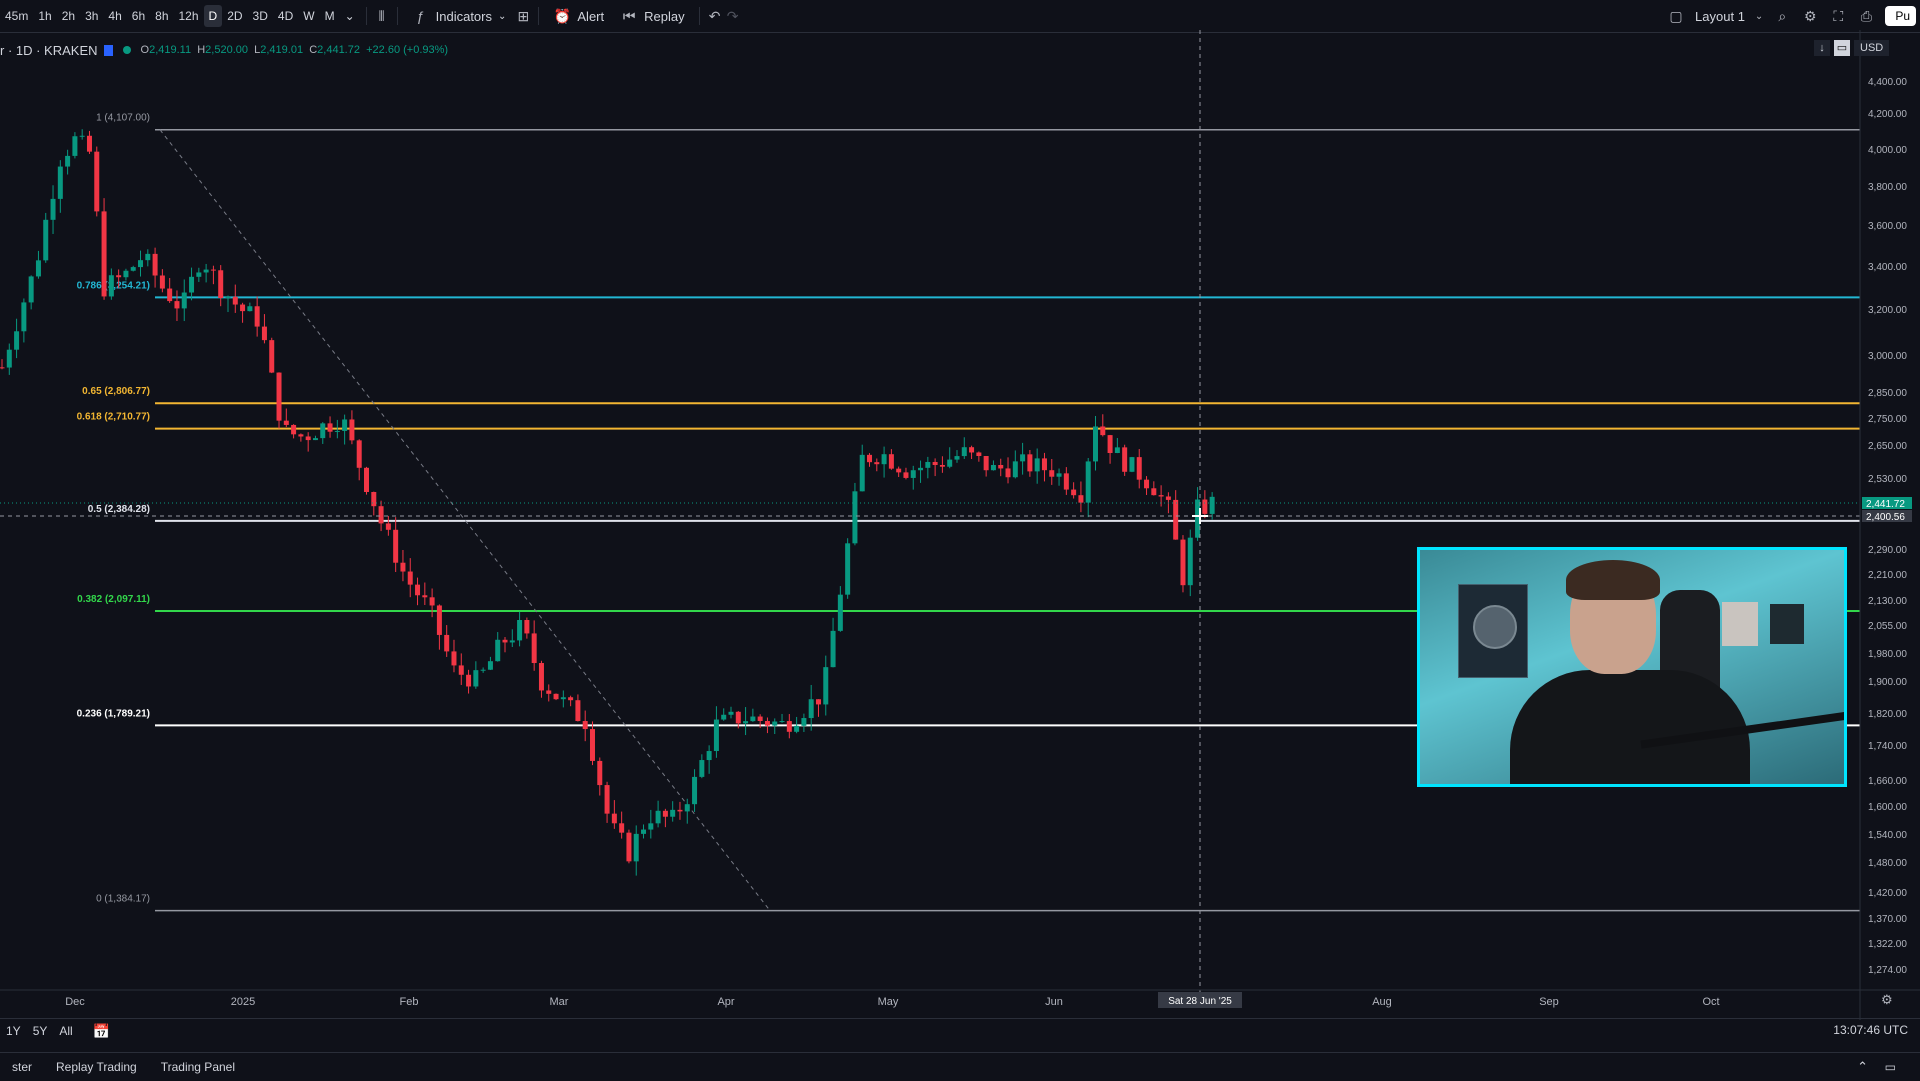  I want to click on quick-search-icon: ⌕, so click(1782, 15).